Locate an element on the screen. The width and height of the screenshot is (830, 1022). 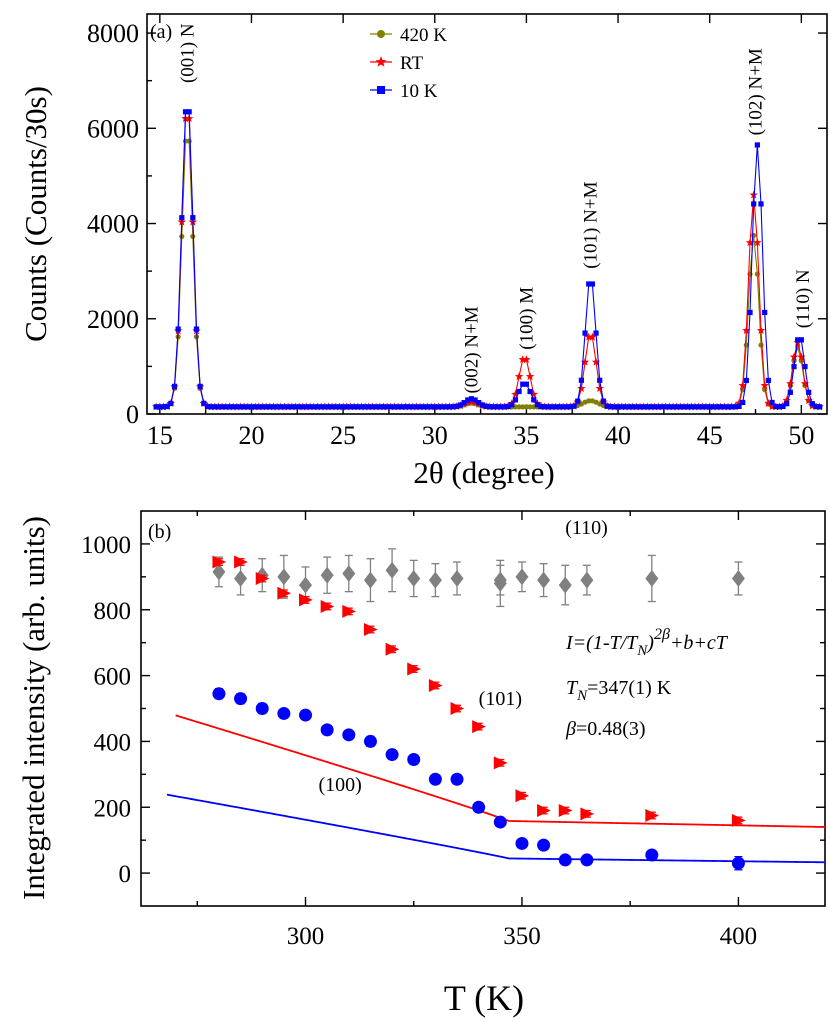
equation-formula: I=(1-T/T is located at coordinates (602, 643).